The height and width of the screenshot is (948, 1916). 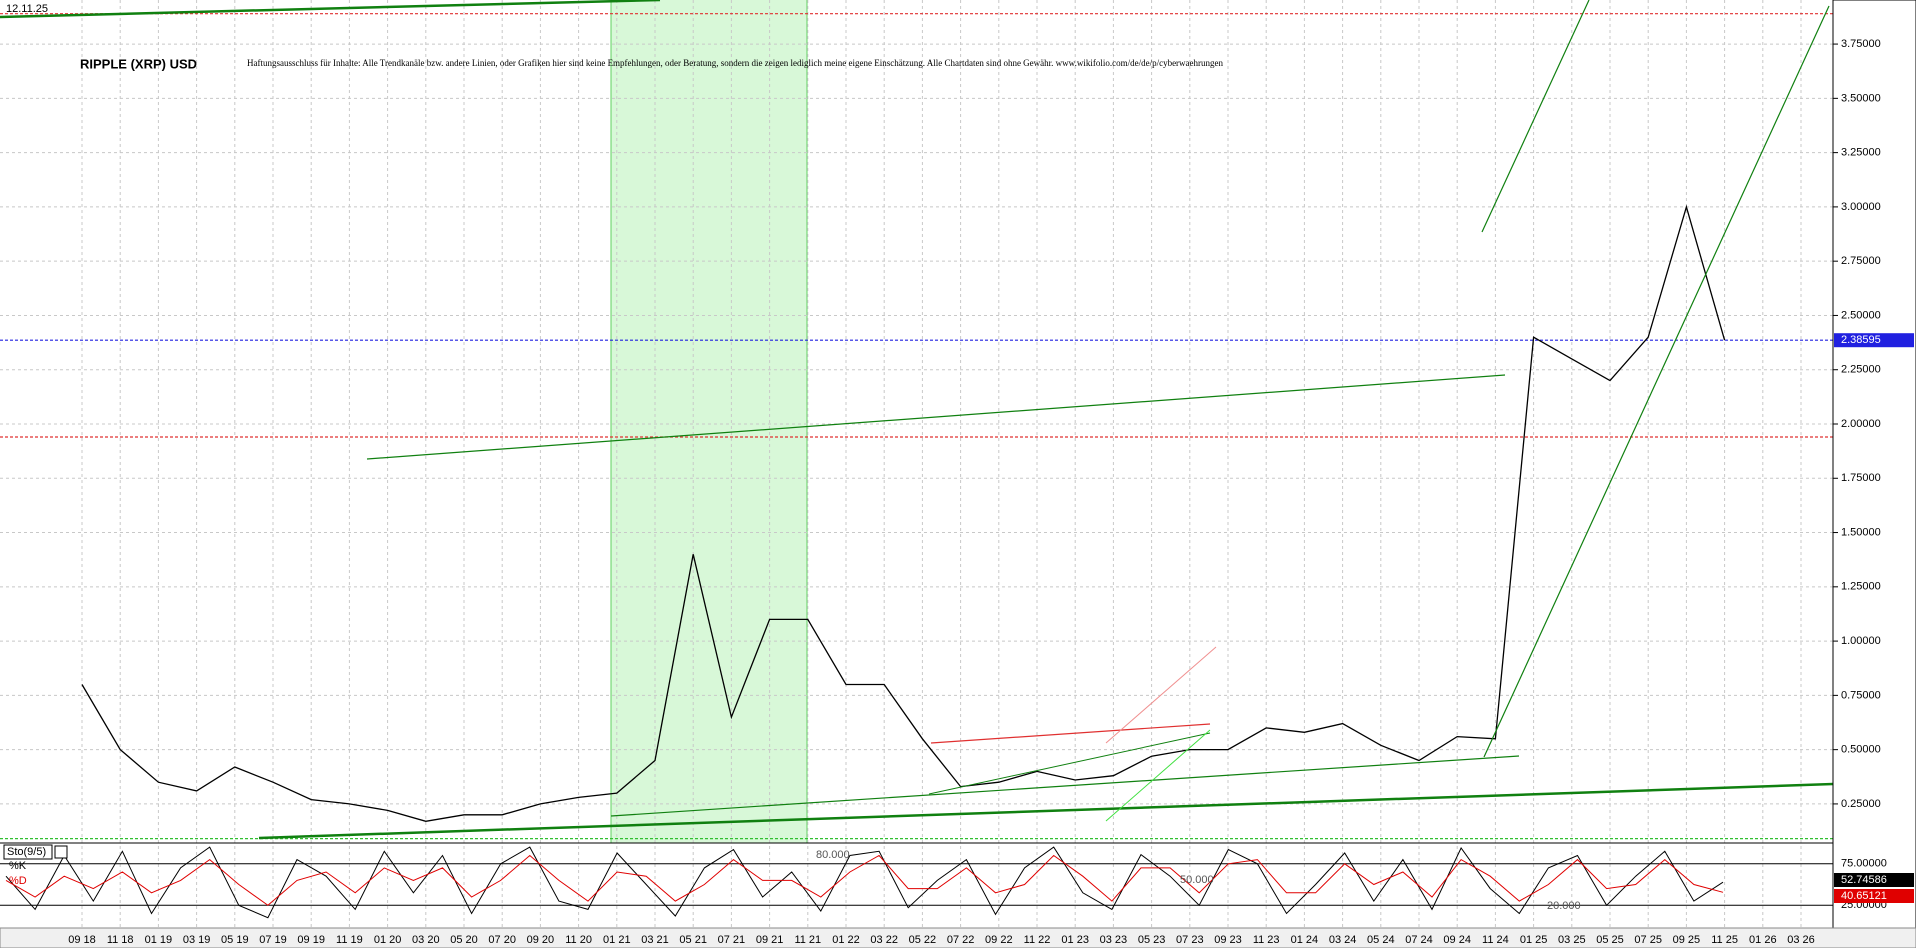 I want to click on chart-title: RIPPLE (XRP) USD, so click(x=138, y=63).